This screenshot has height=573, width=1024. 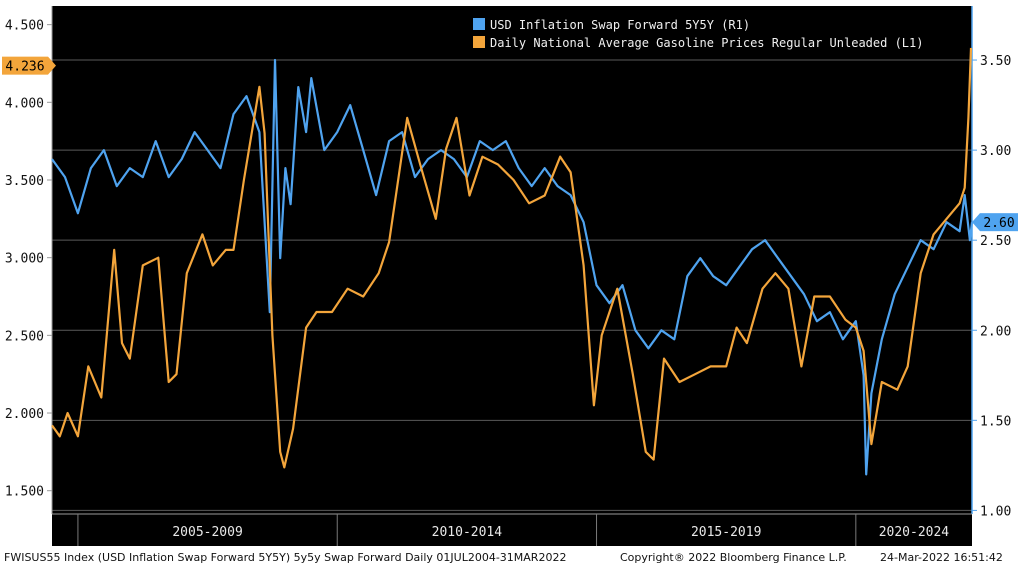 I want to click on last-value-right-pointer, so click(x=976, y=222).